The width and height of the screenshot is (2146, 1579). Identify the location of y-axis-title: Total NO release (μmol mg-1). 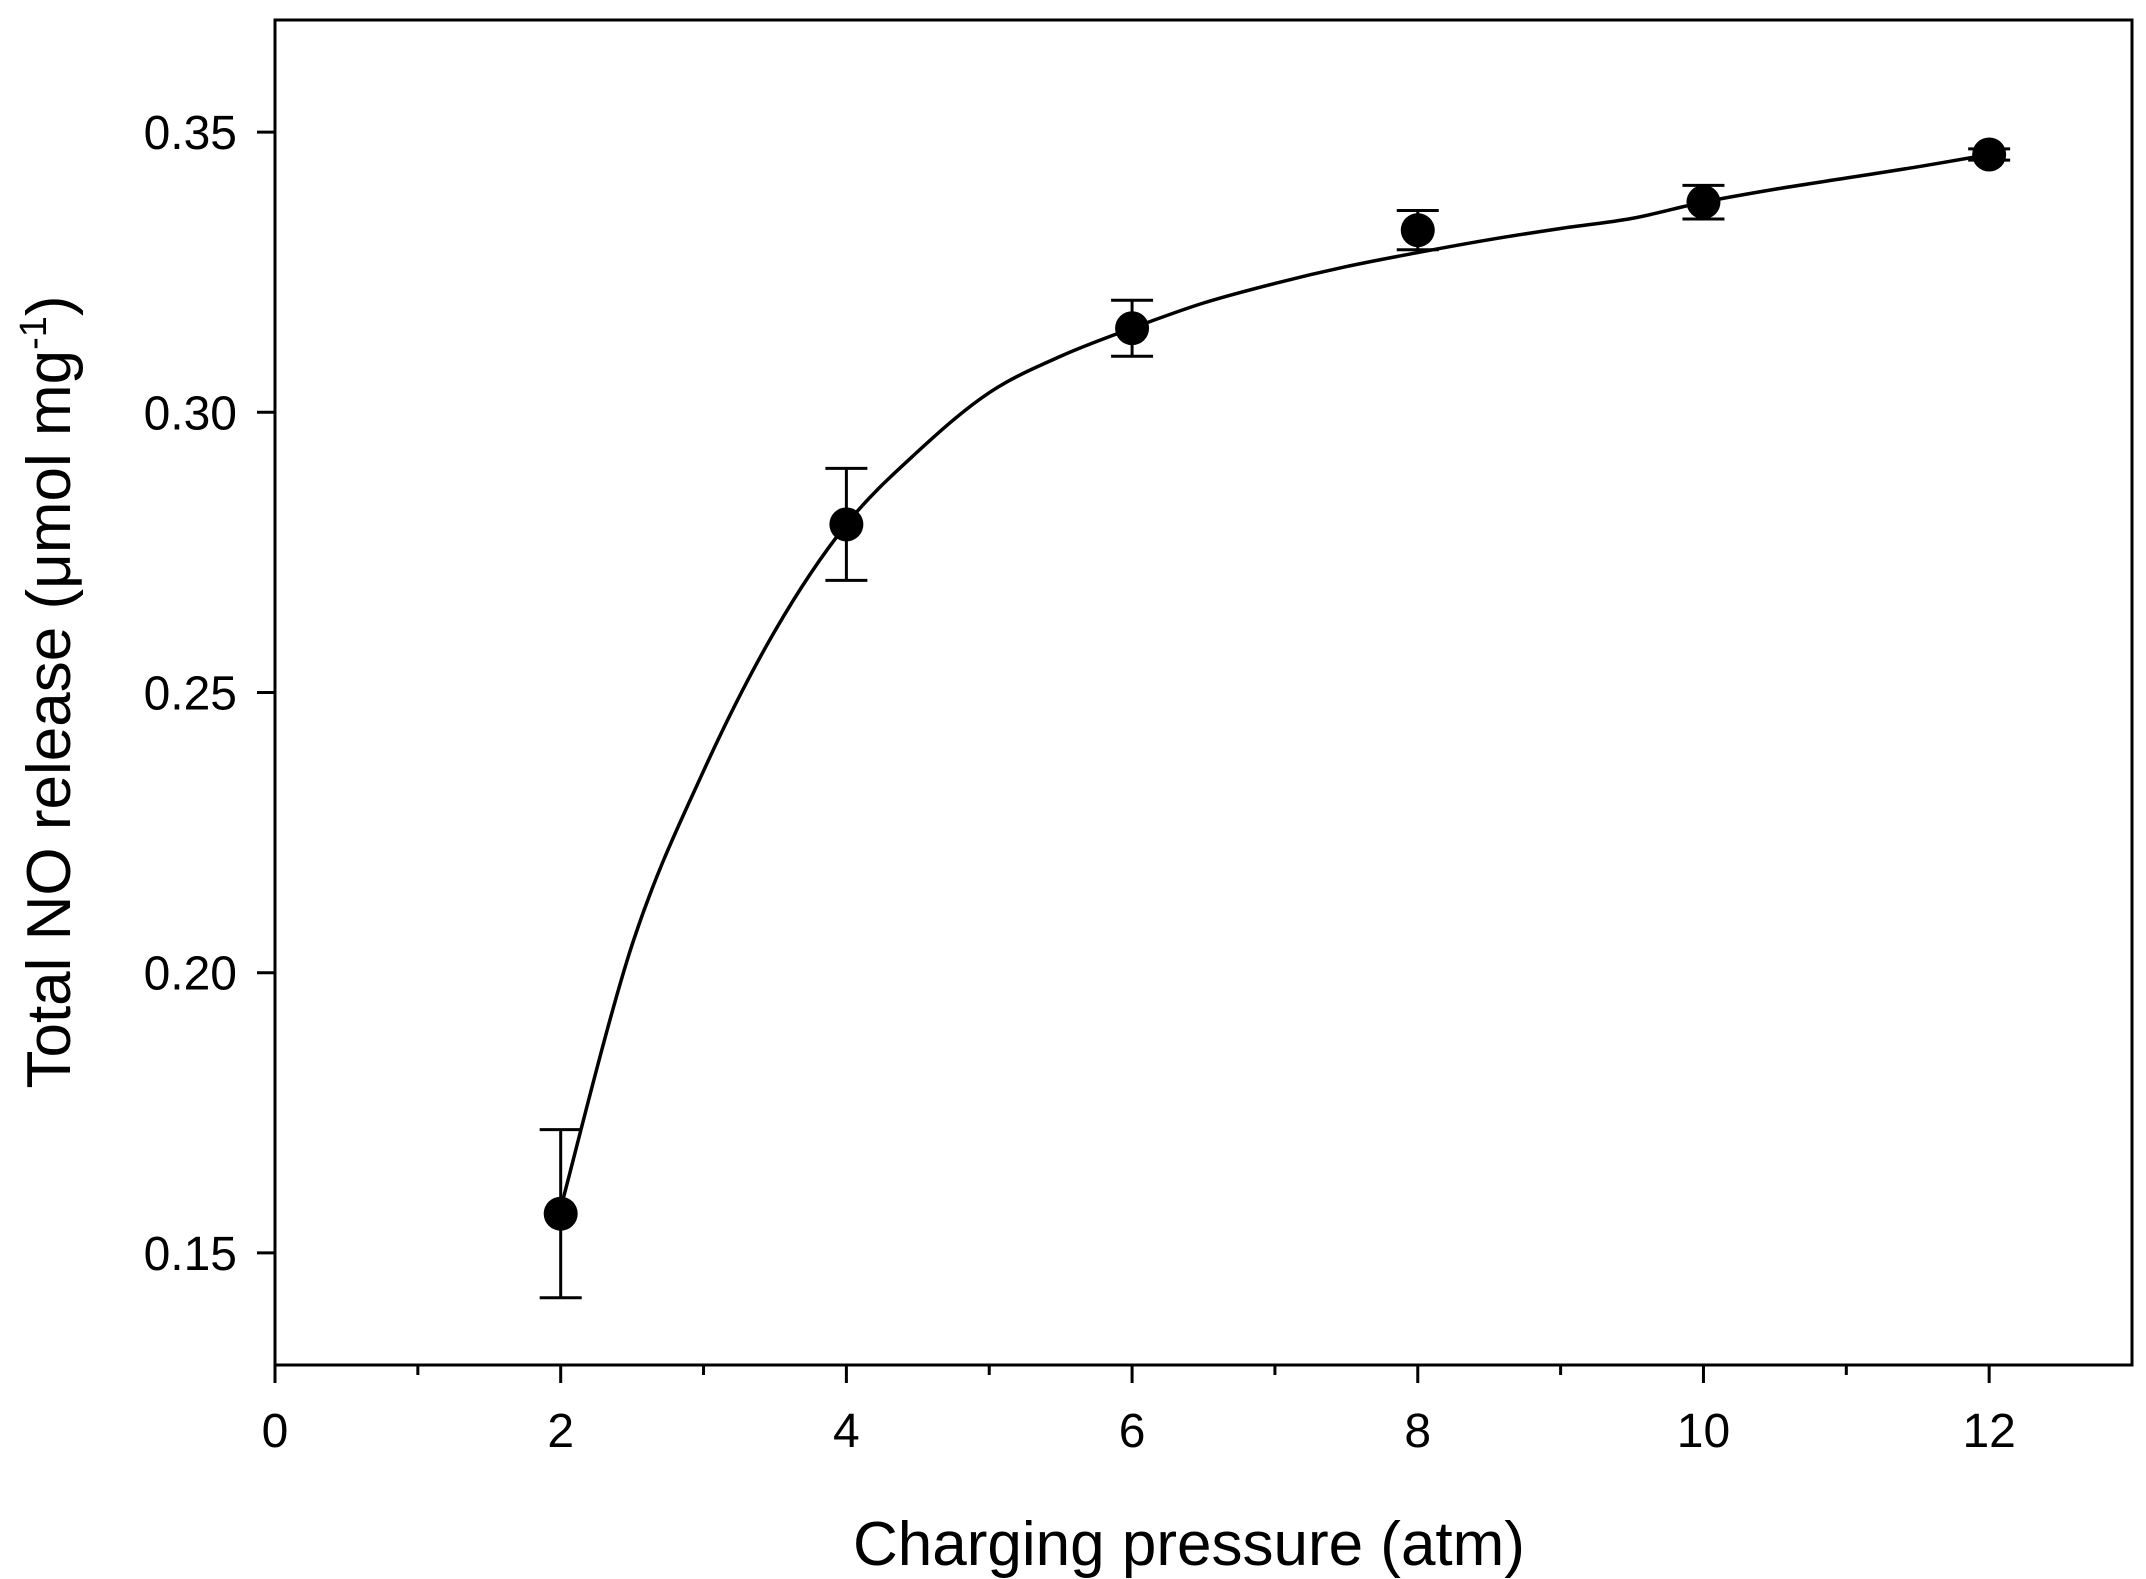
(48, 691).